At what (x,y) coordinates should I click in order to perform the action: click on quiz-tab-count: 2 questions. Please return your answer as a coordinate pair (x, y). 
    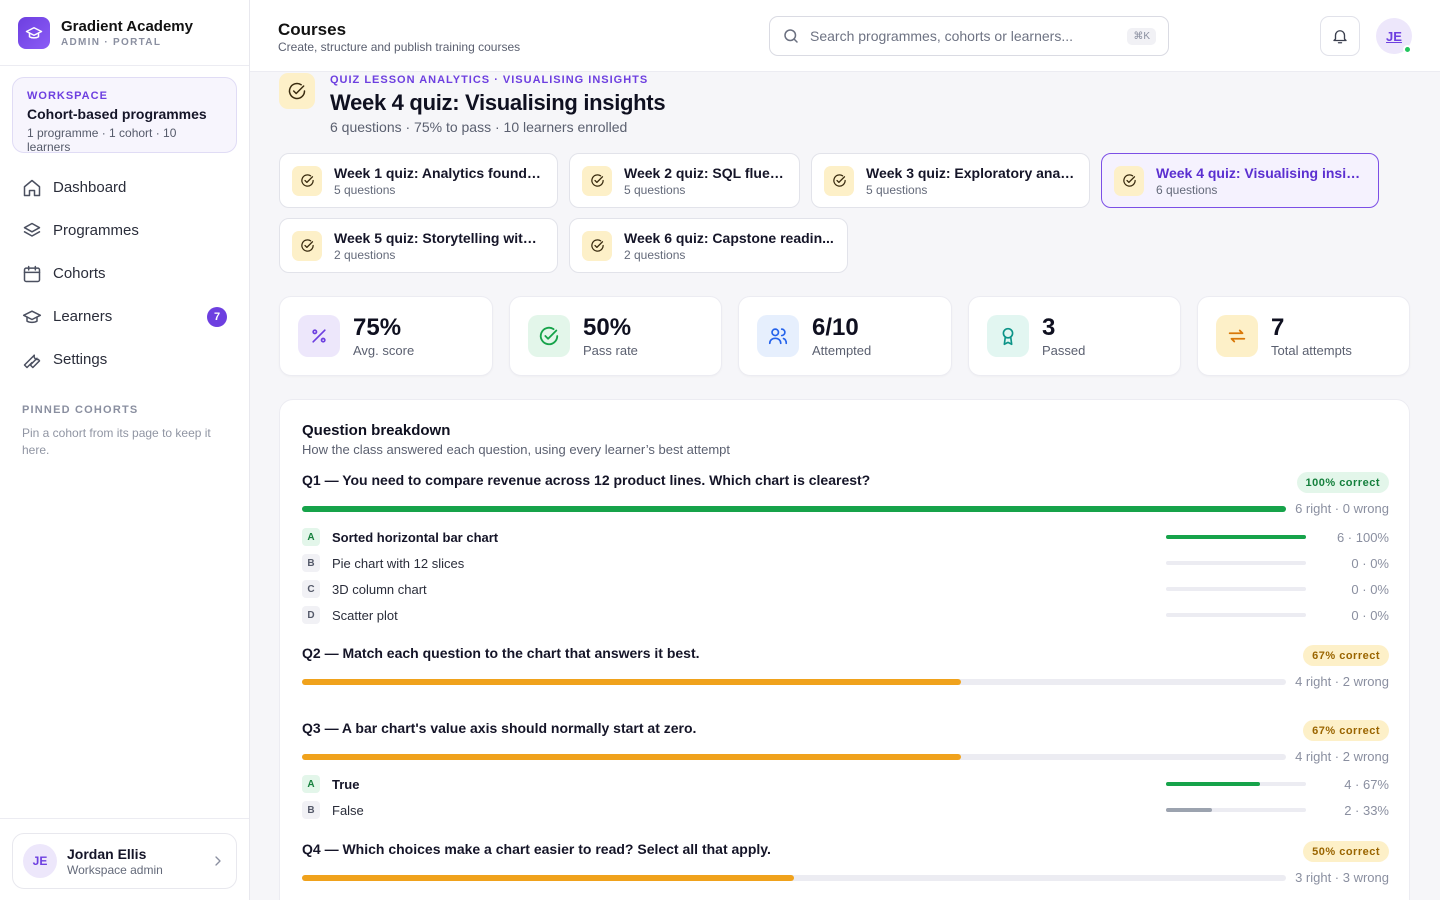
    Looking at the image, I should click on (365, 254).